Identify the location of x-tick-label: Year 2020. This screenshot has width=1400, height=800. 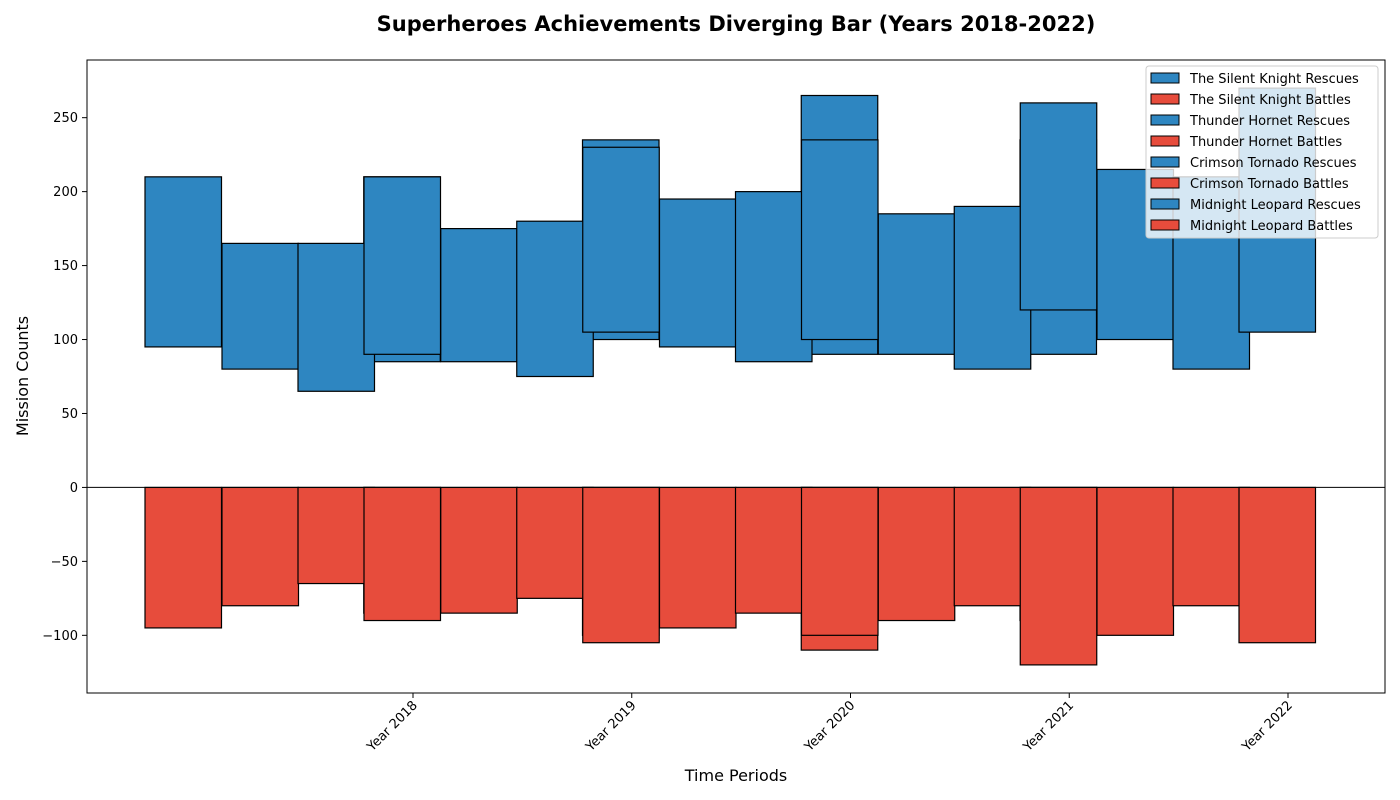
(829, 726).